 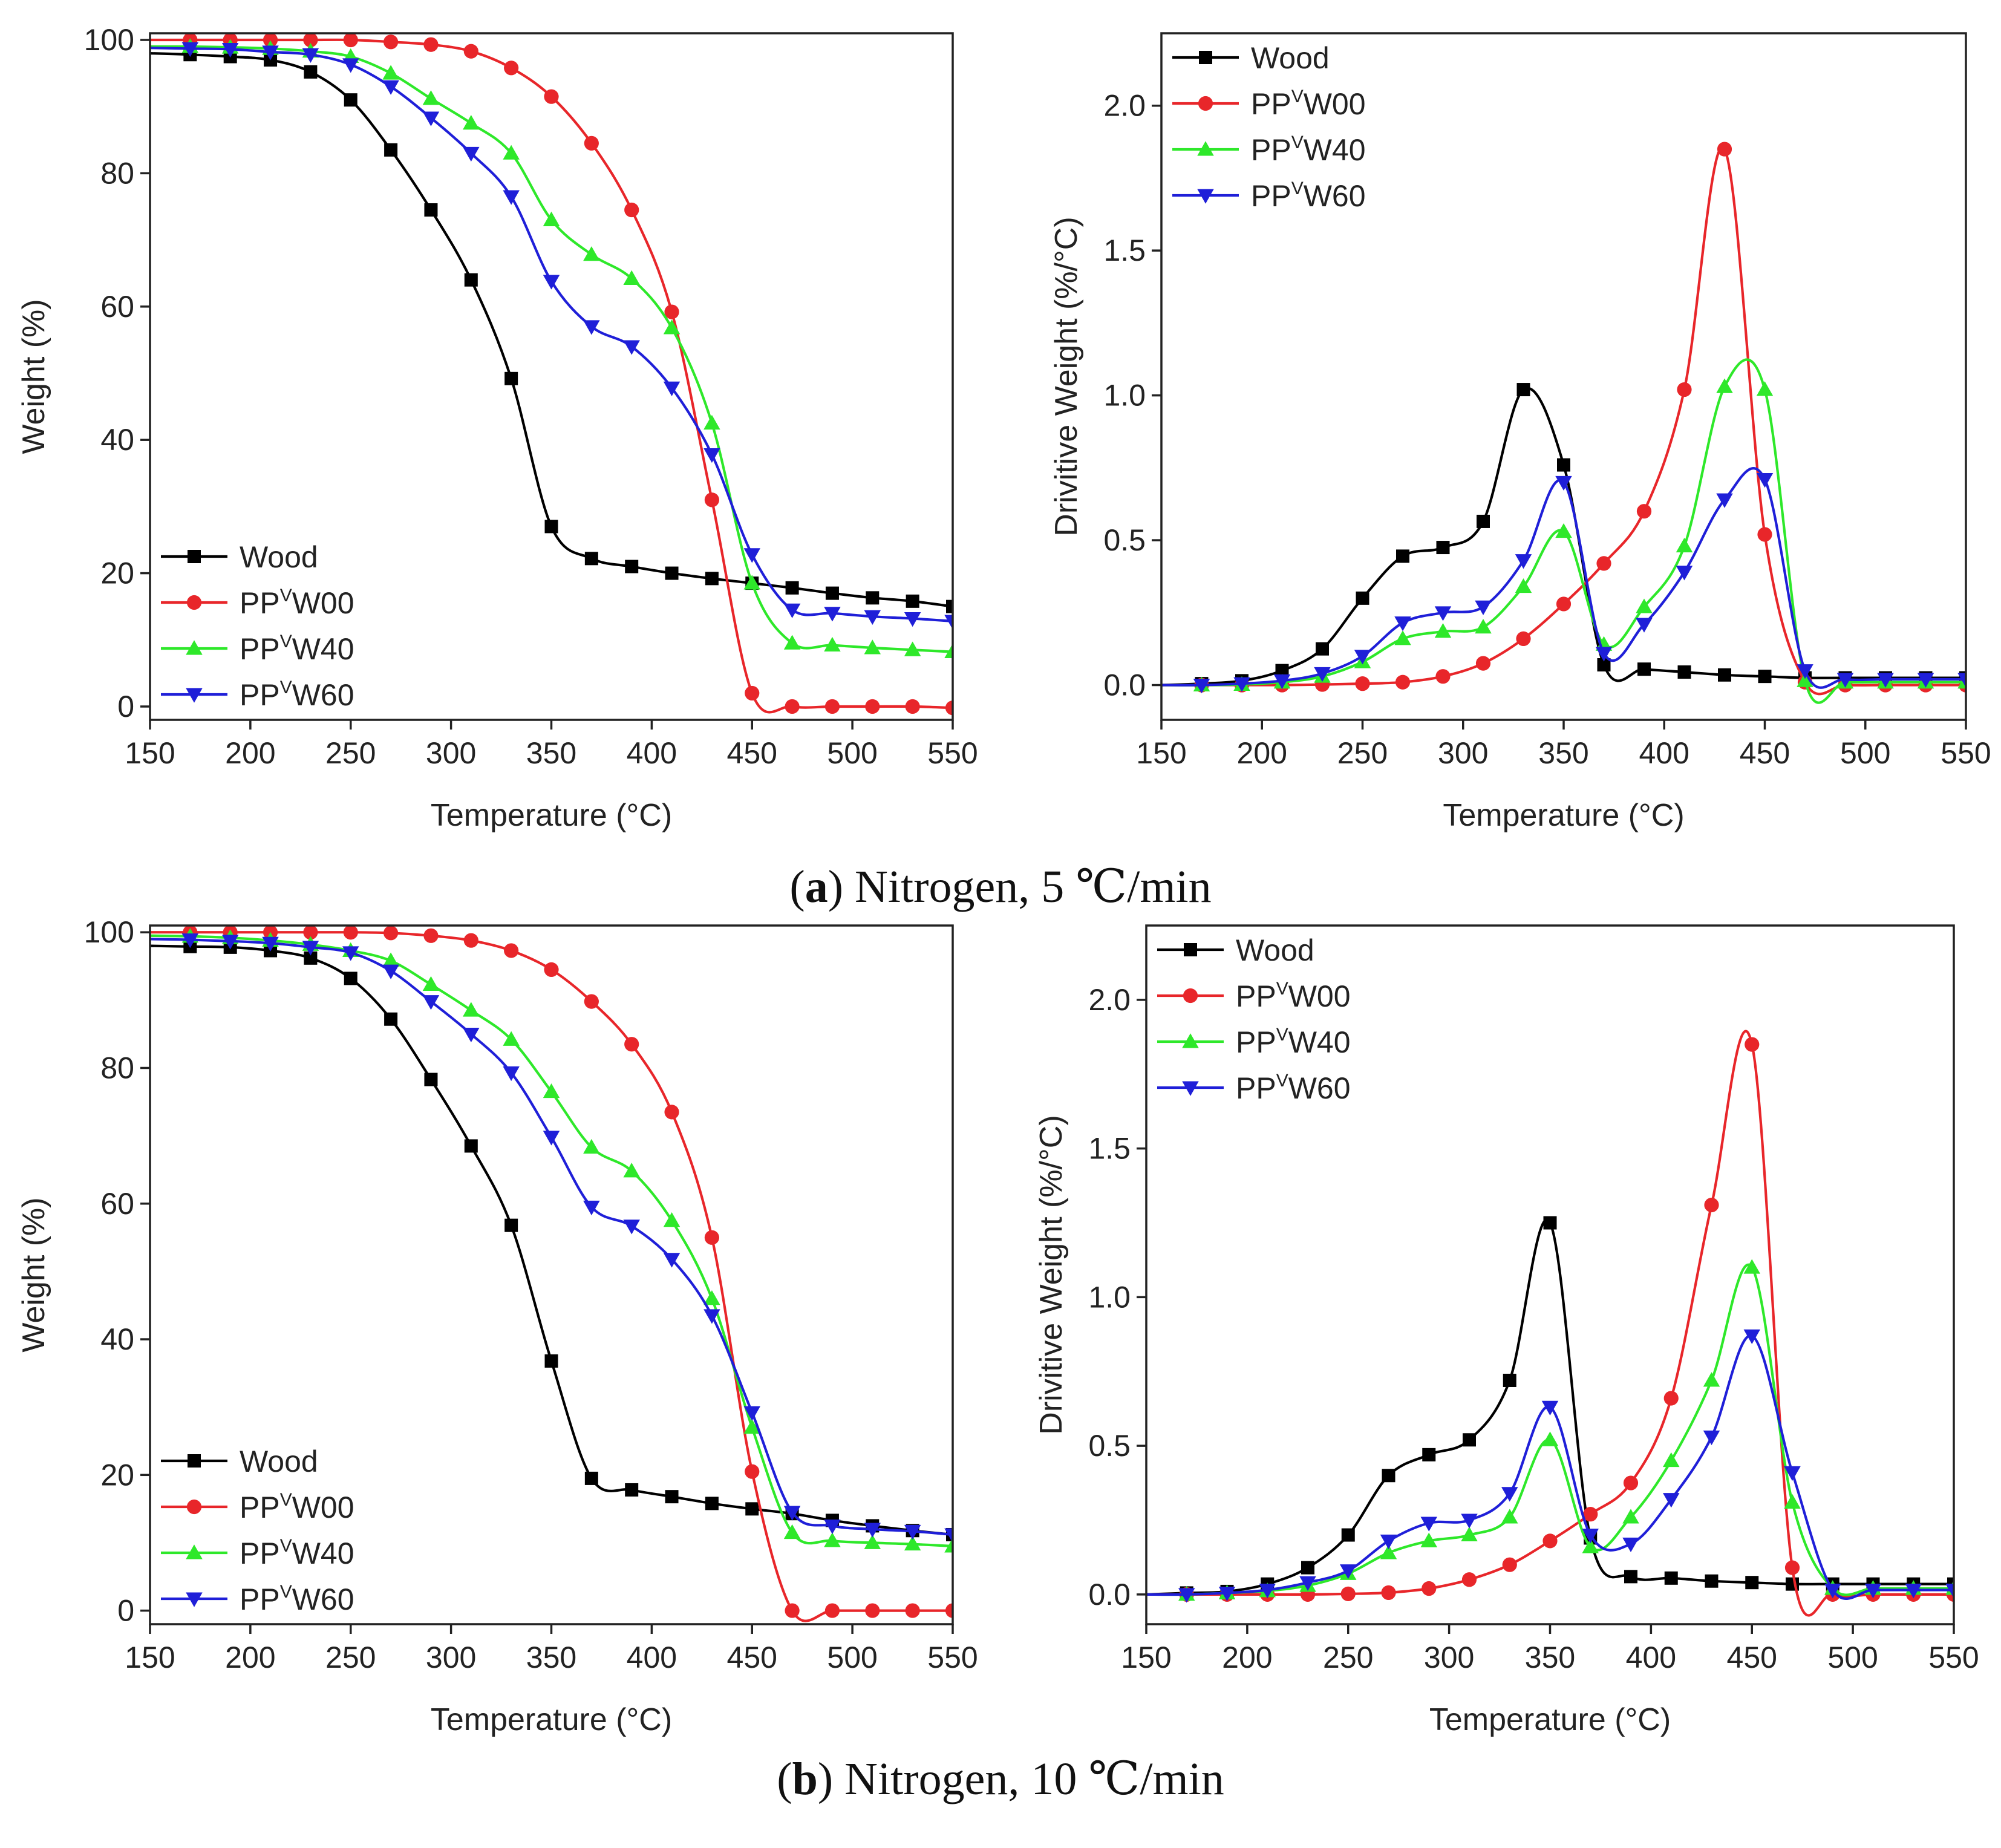 I want to click on y-tick-label: 20, so click(x=117, y=573).